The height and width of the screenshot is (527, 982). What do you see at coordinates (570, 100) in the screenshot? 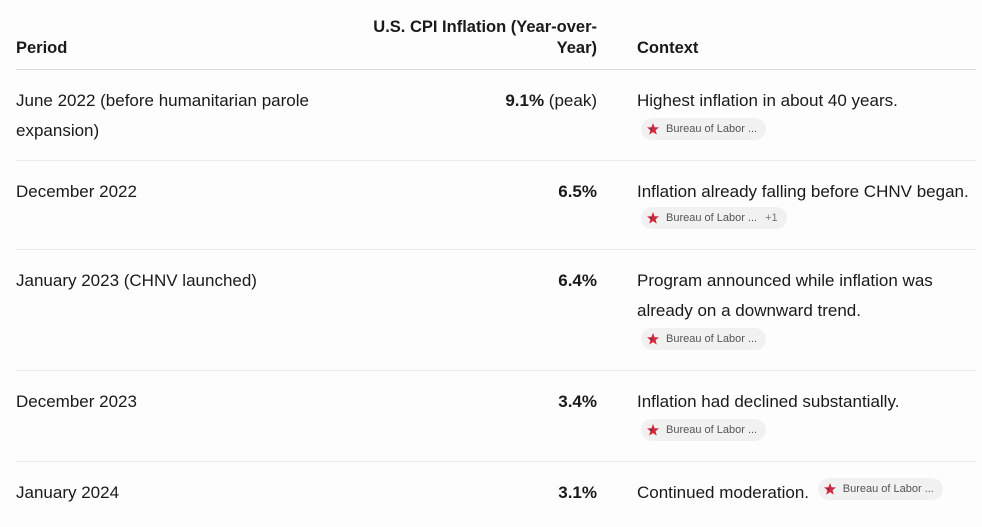
I see `inflation-suffix: (peak)` at bounding box center [570, 100].